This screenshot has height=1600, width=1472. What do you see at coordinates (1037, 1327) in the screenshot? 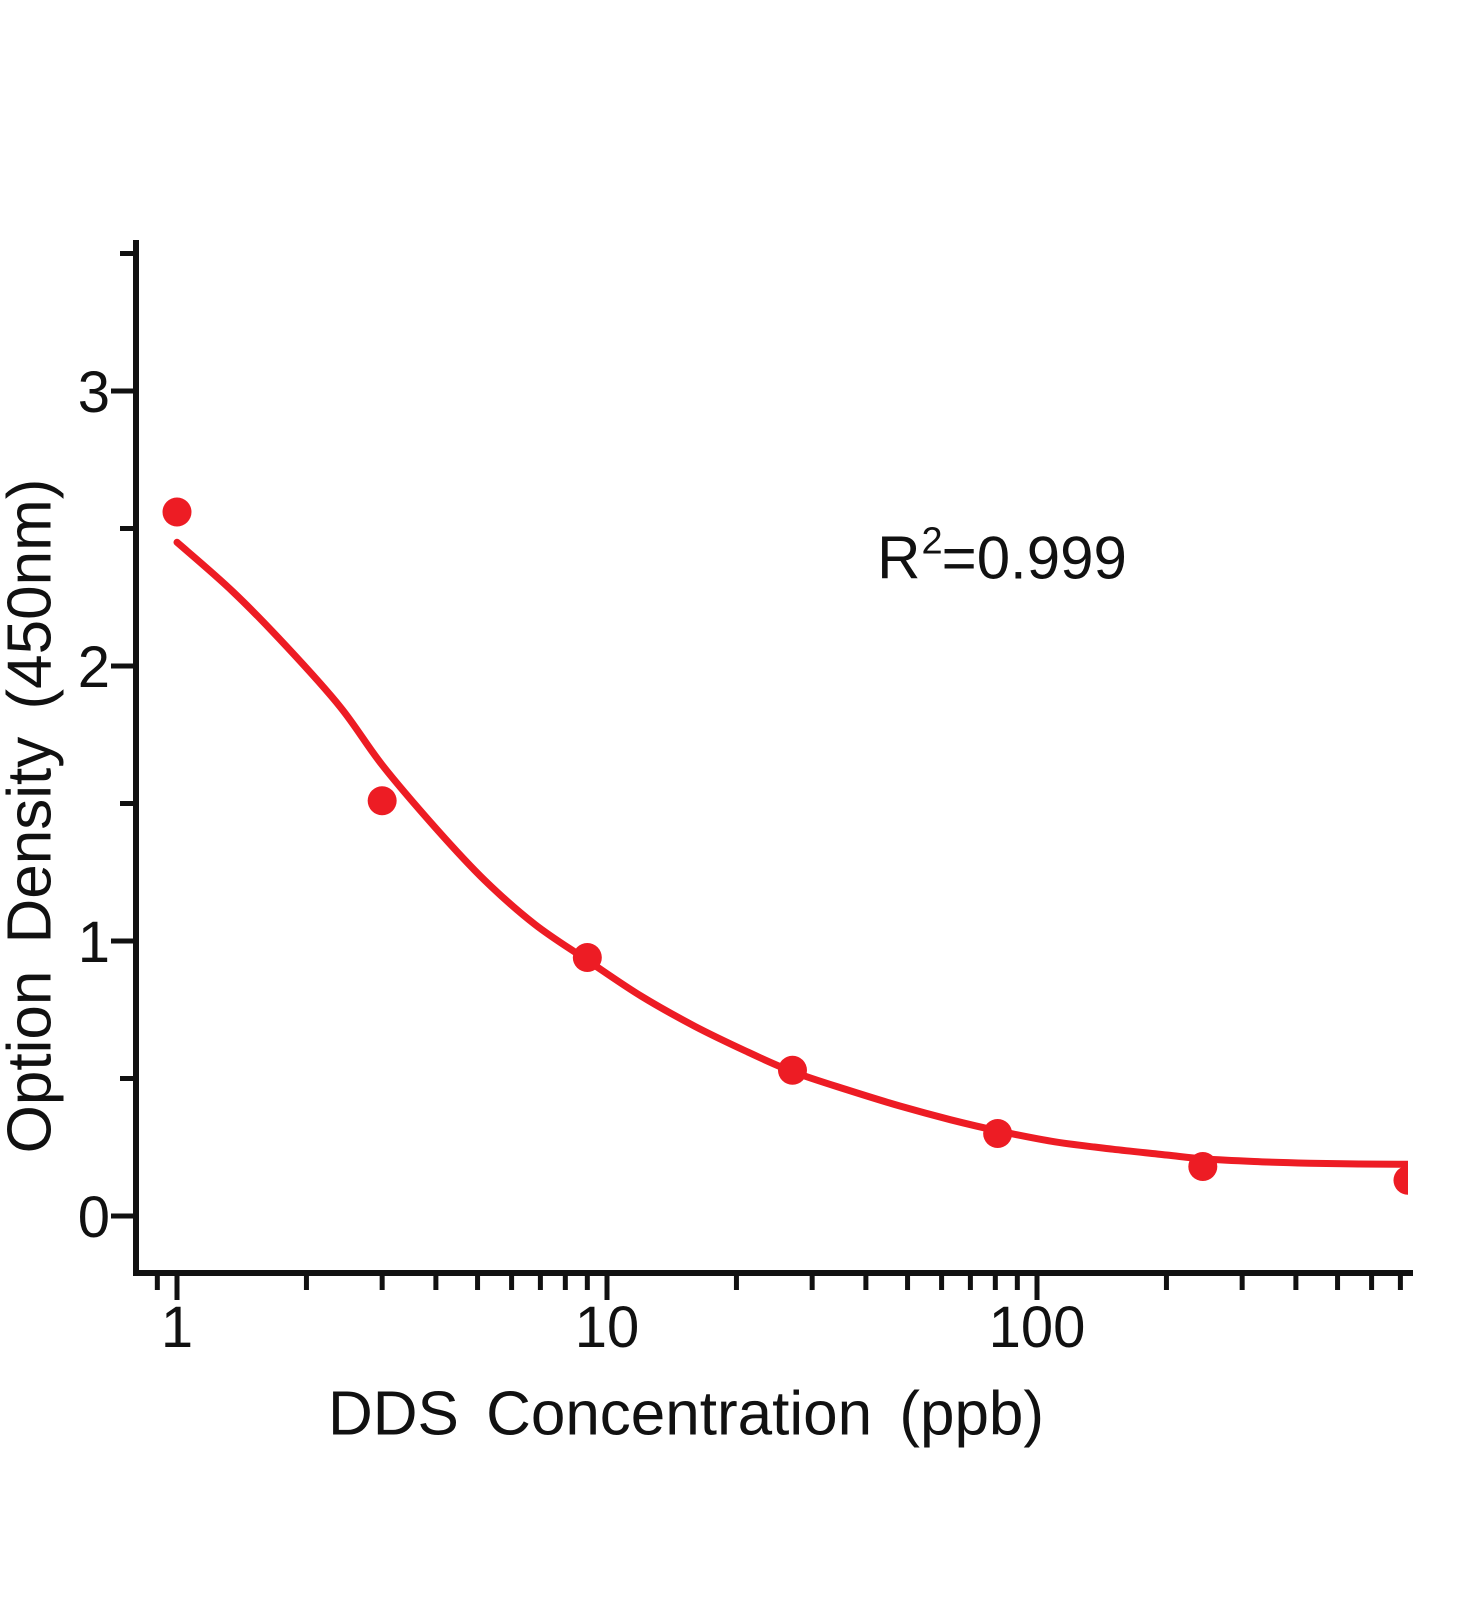
I see `x-tick-label: 100` at bounding box center [1037, 1327].